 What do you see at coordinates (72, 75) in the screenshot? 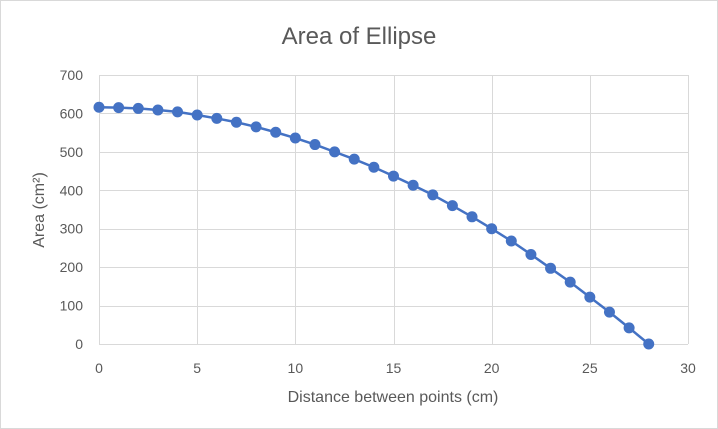
I see `y-tick-label: 700` at bounding box center [72, 75].